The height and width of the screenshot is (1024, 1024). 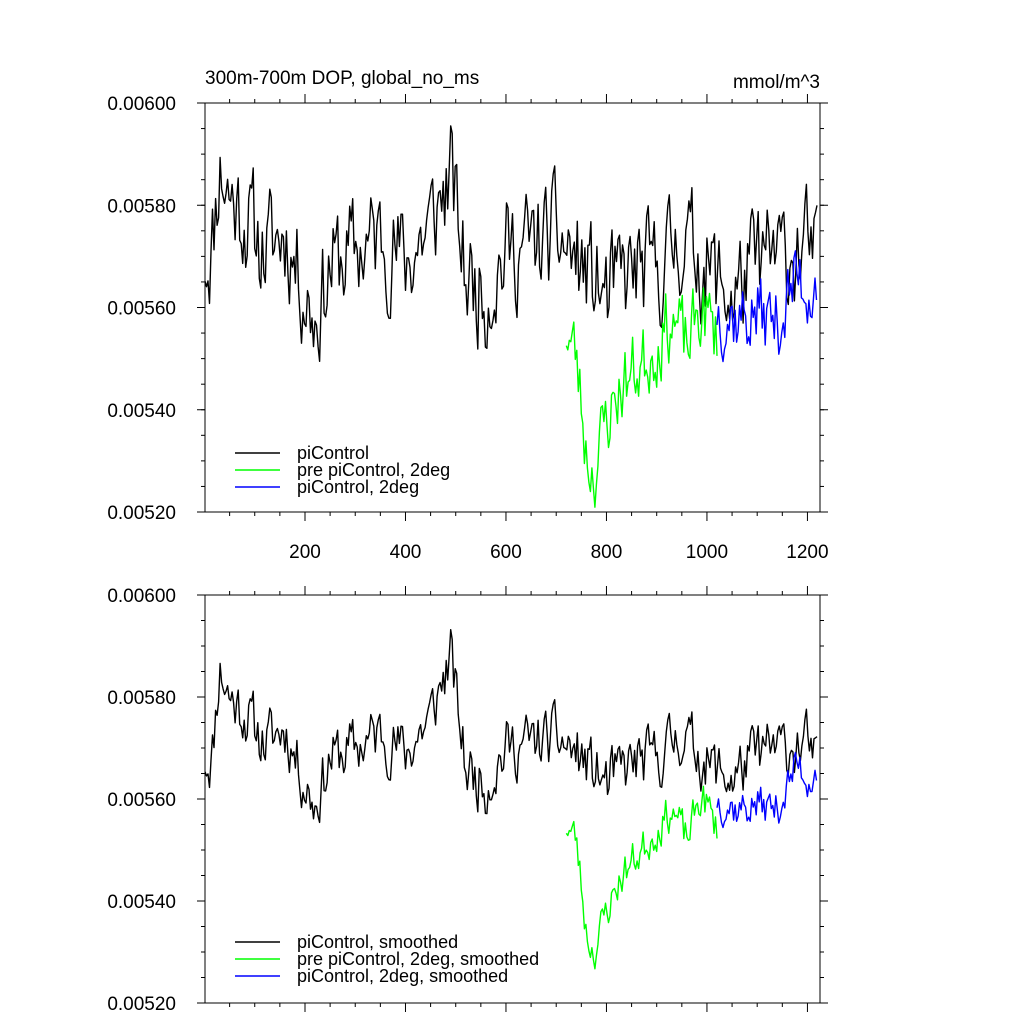 What do you see at coordinates (807, 552) in the screenshot?
I see `x-tick-label: 1200` at bounding box center [807, 552].